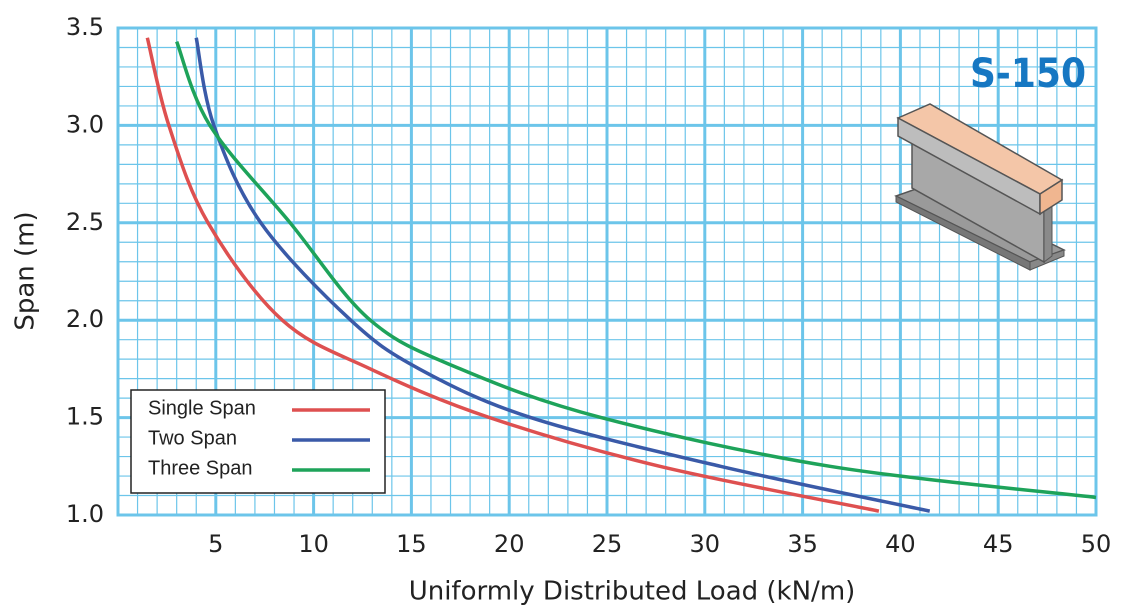 Image resolution: width=1125 pixels, height=612 pixels. Describe the element at coordinates (85, 417) in the screenshot. I see `y-tick-label: 1.5` at that location.